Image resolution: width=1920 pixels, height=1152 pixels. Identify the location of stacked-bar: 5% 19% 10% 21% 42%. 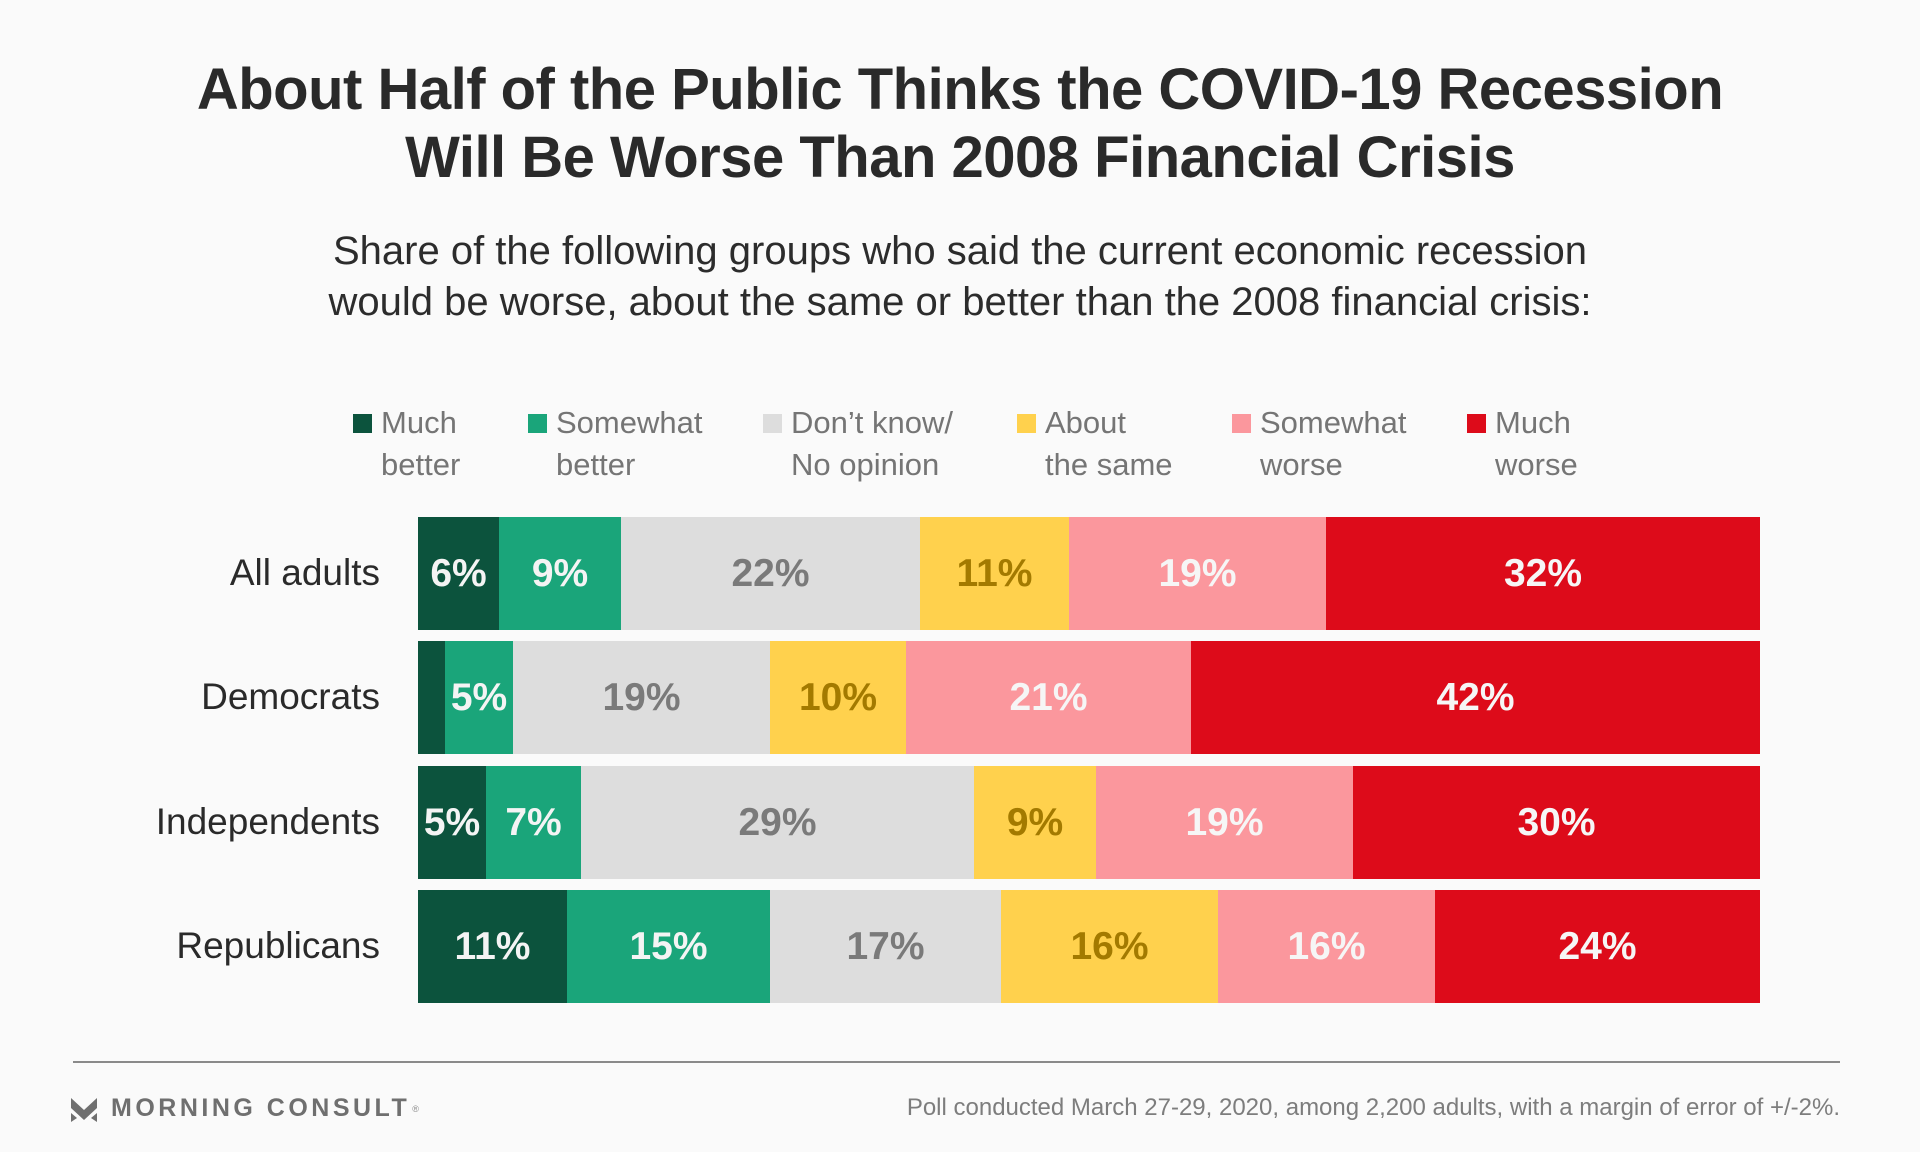
(1089, 697).